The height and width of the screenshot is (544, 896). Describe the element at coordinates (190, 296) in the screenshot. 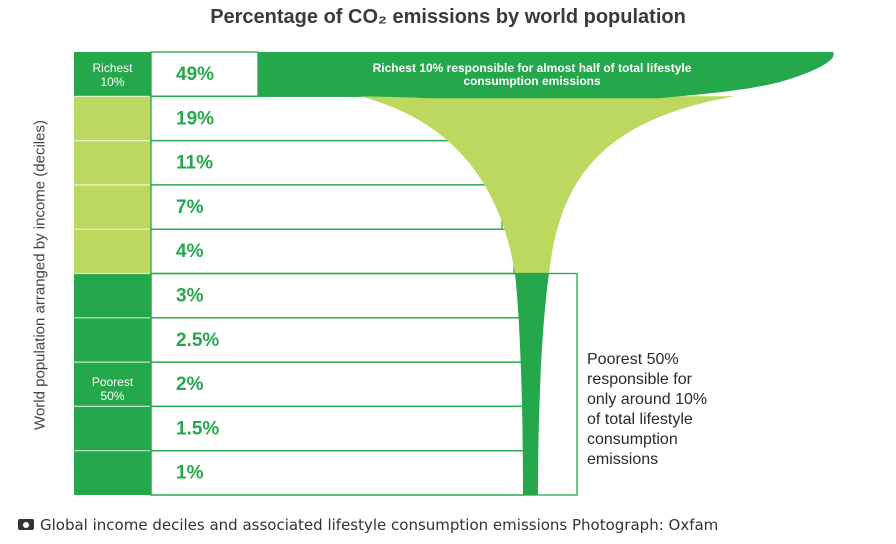

I see `decile-value-label: 3%` at that location.